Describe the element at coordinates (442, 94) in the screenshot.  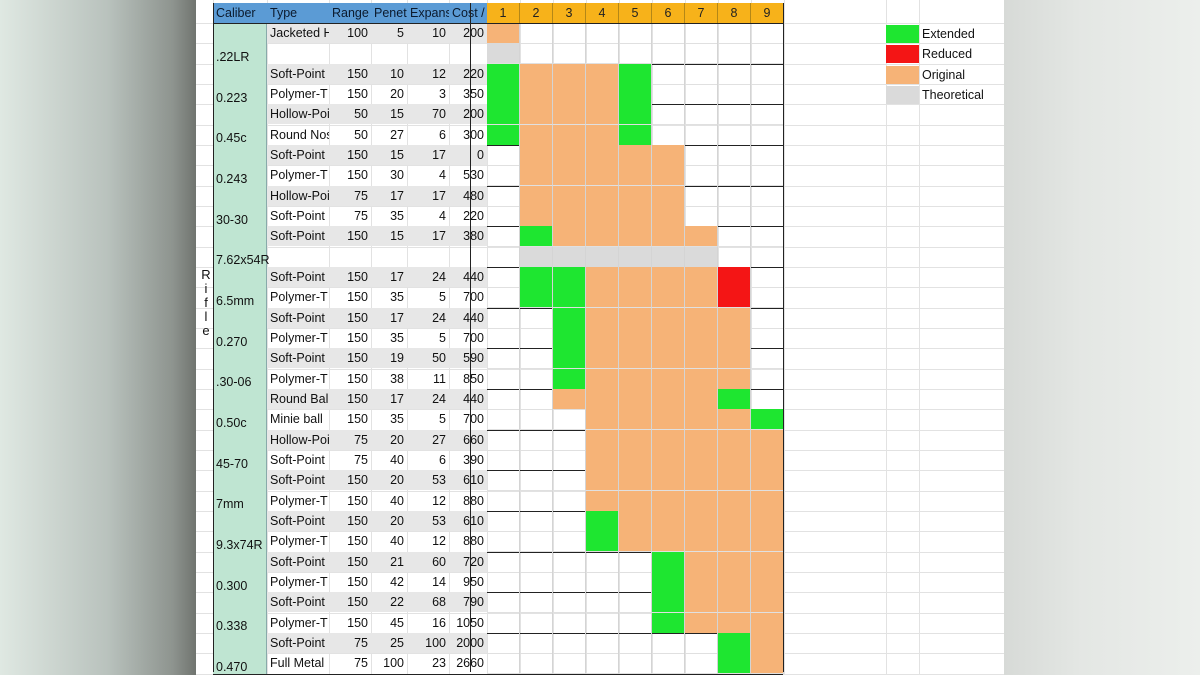
I see `expansion-cell: 3` at that location.